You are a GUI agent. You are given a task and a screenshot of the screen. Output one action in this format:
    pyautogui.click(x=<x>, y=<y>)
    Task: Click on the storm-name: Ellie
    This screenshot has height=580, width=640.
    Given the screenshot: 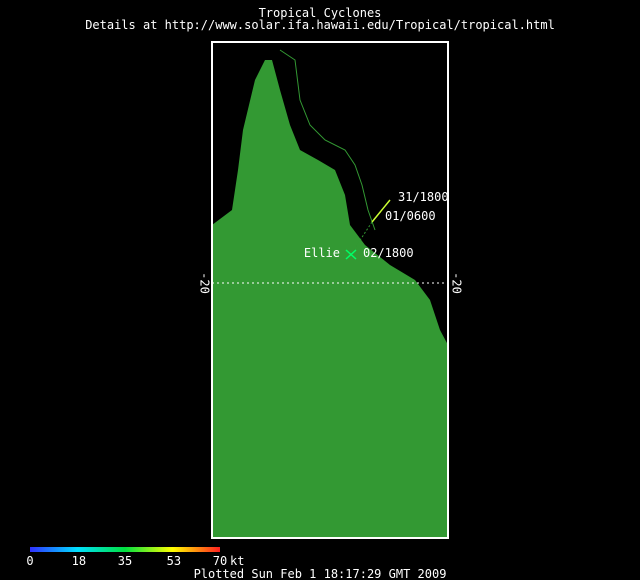 What is the action you would take?
    pyautogui.click(x=322, y=253)
    